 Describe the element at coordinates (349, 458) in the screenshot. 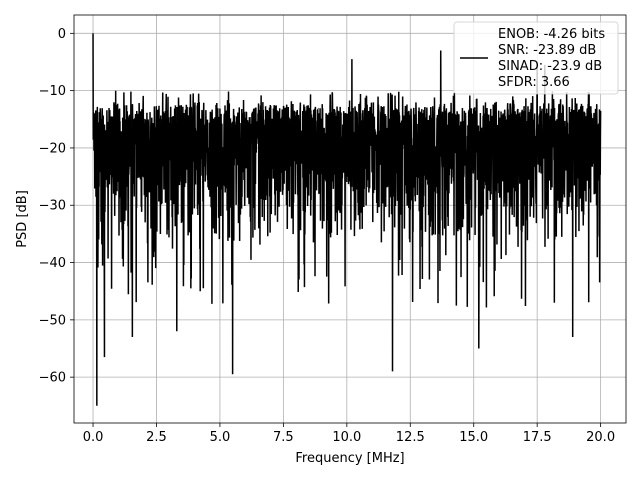

I see `x-axis-label: Frequency [MHz]` at that location.